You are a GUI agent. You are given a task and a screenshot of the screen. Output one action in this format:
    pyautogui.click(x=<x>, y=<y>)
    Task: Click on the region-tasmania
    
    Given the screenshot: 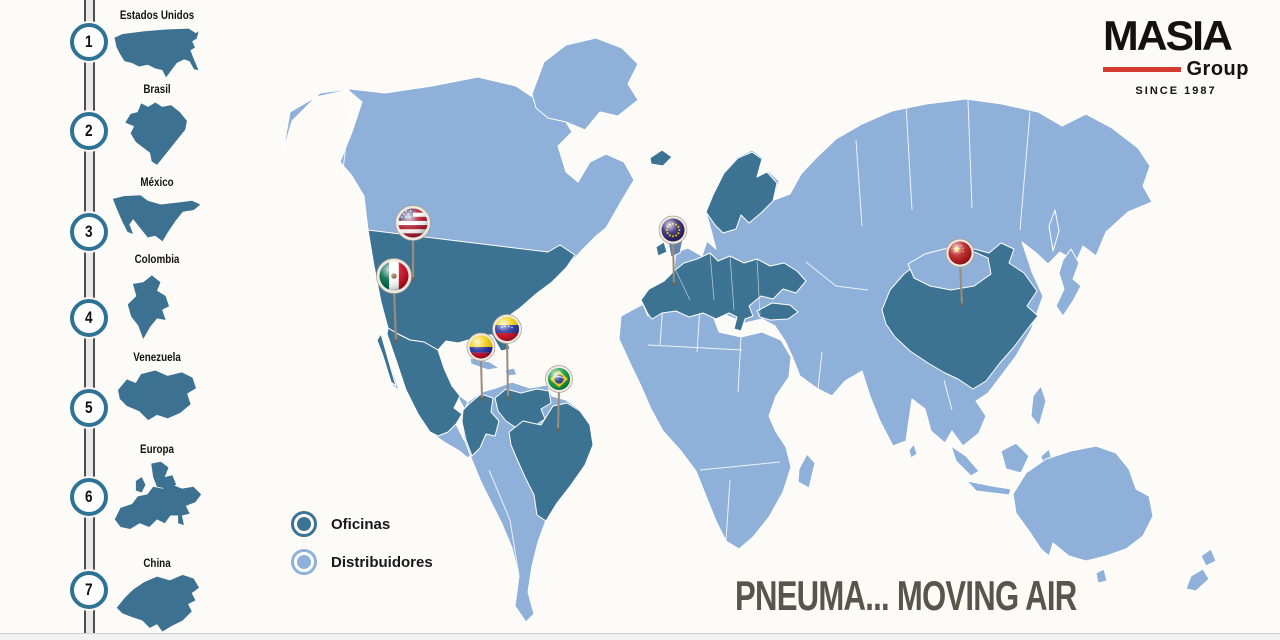 What is the action you would take?
    pyautogui.click(x=1101, y=576)
    